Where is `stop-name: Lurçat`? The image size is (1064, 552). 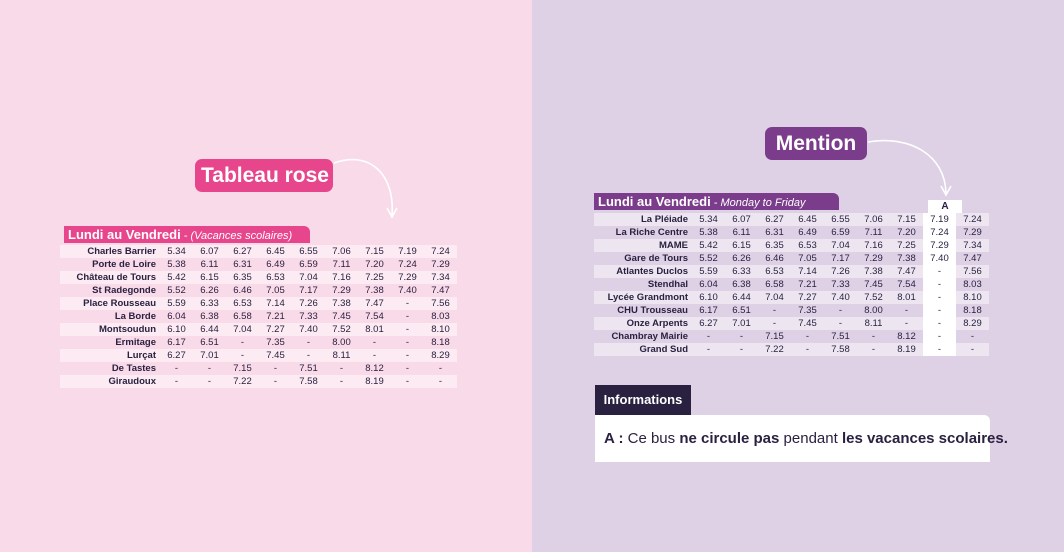
stop-name: Lurçat is located at coordinates (110, 355).